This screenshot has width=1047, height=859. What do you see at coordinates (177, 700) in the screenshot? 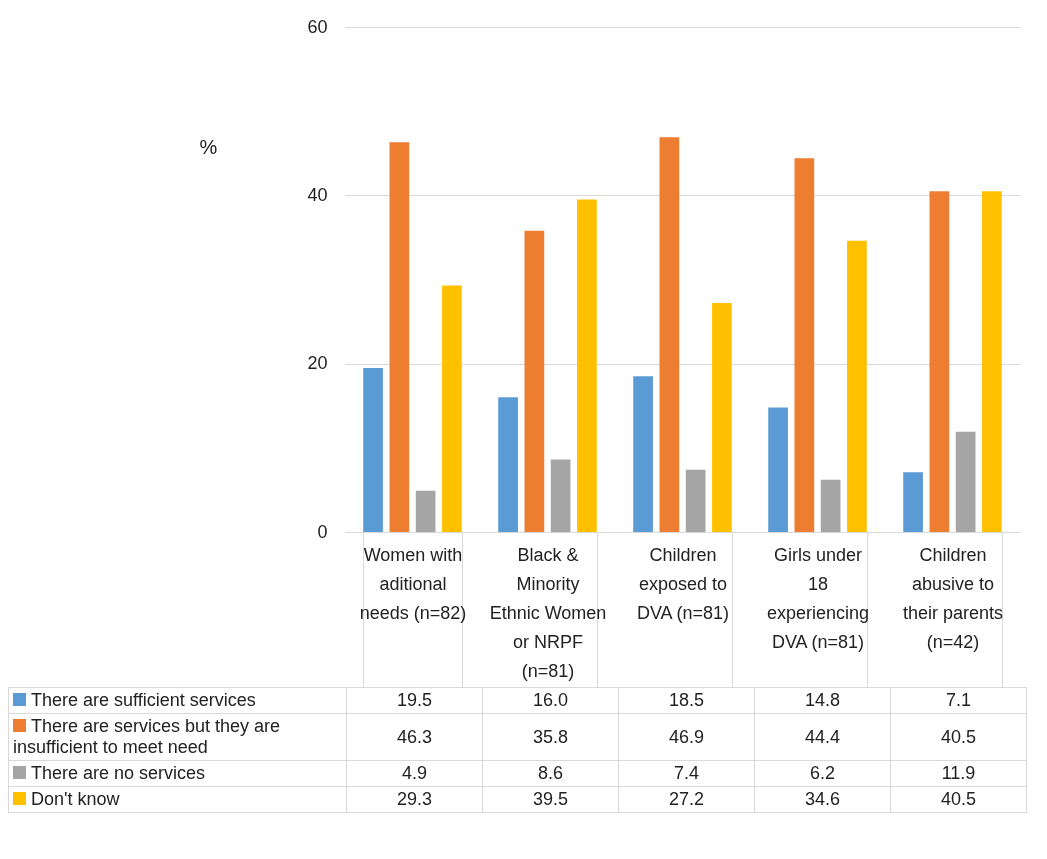
I see `legend-label: There are sufficient services` at bounding box center [177, 700].